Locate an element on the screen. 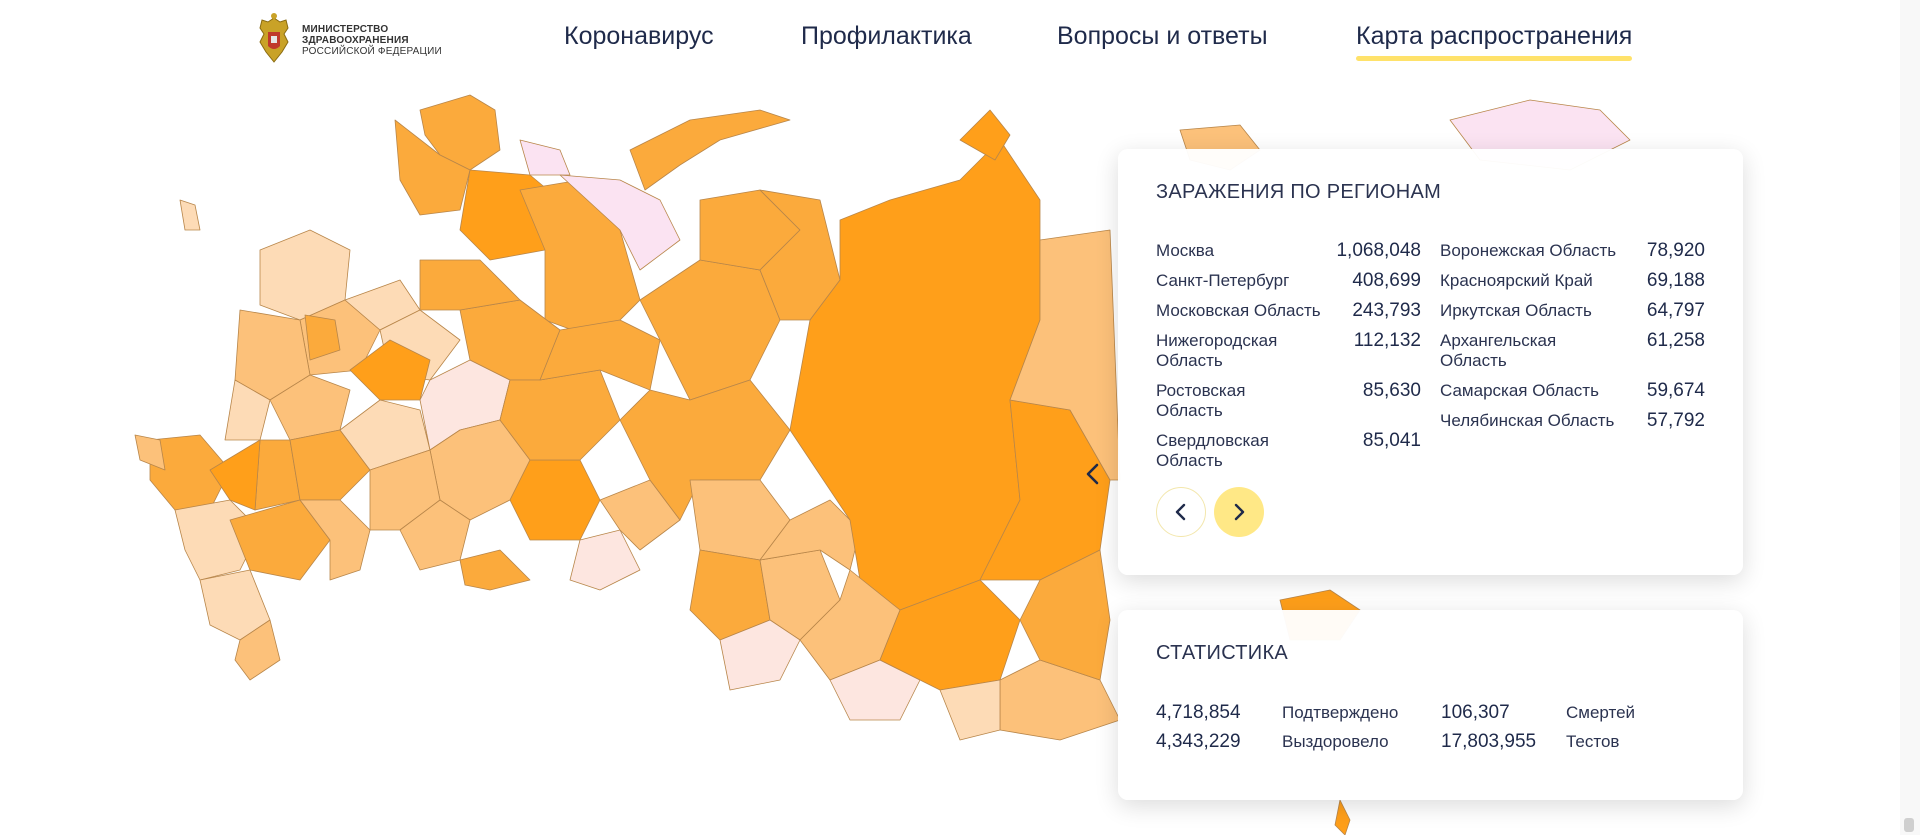 Image resolution: width=1920 pixels, height=835 pixels. region-value: 243,793 is located at coordinates (1386, 310).